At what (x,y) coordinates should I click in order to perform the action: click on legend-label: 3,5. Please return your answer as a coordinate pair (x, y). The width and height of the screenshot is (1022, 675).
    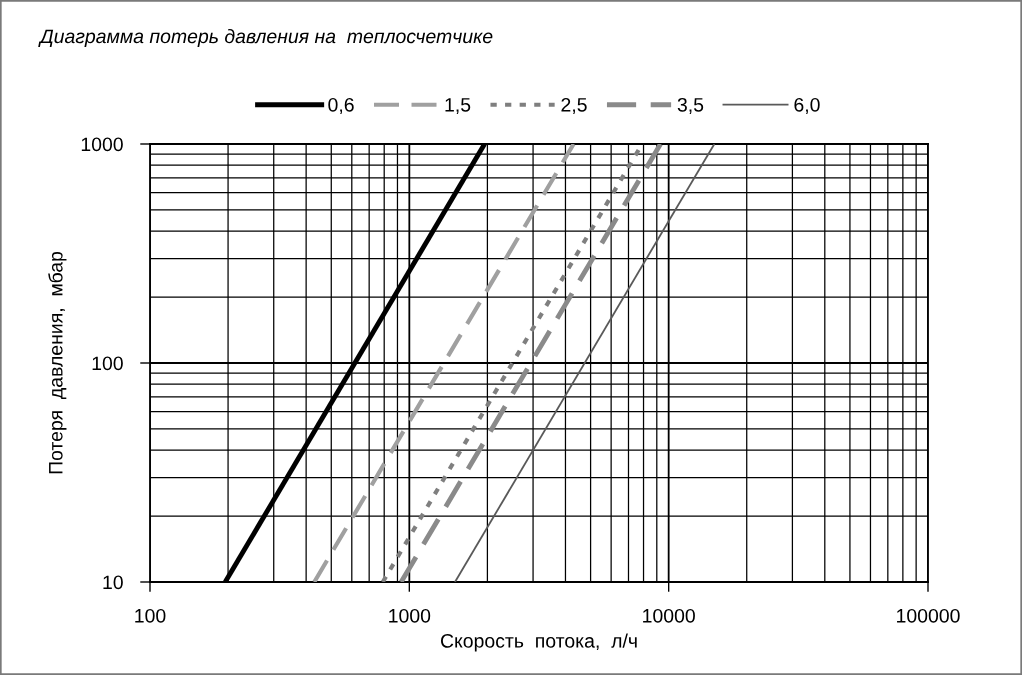
    Looking at the image, I should click on (690, 105).